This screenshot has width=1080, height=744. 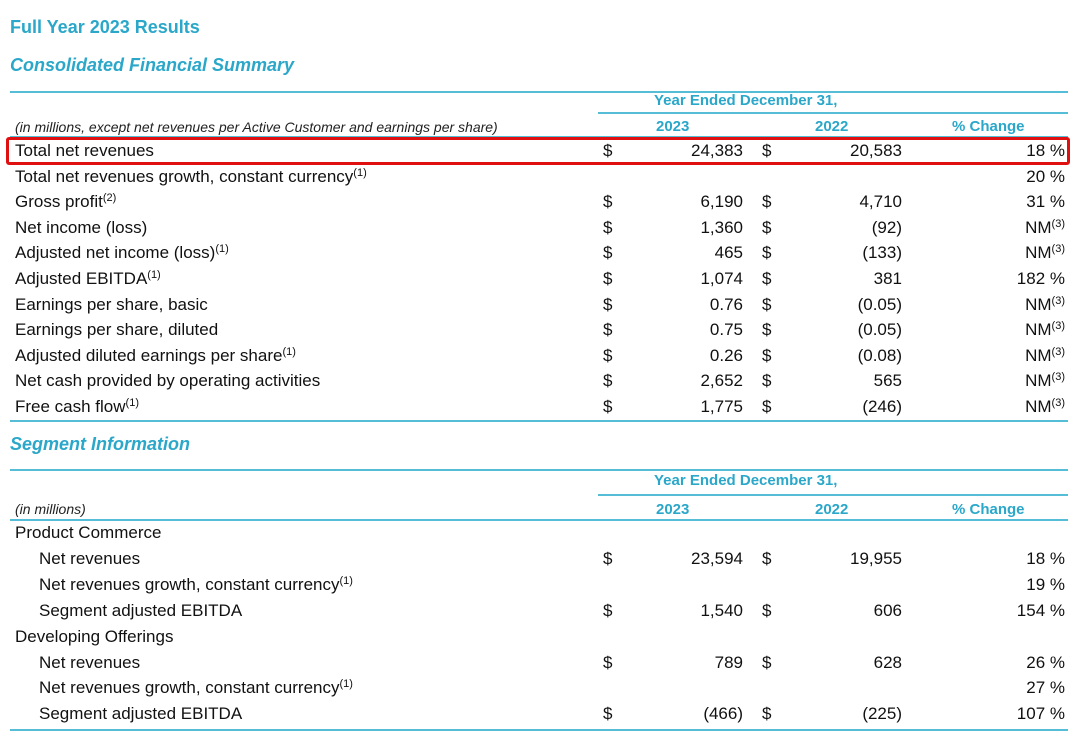 What do you see at coordinates (1045, 585) in the screenshot?
I see `percent-change: 19 %` at bounding box center [1045, 585].